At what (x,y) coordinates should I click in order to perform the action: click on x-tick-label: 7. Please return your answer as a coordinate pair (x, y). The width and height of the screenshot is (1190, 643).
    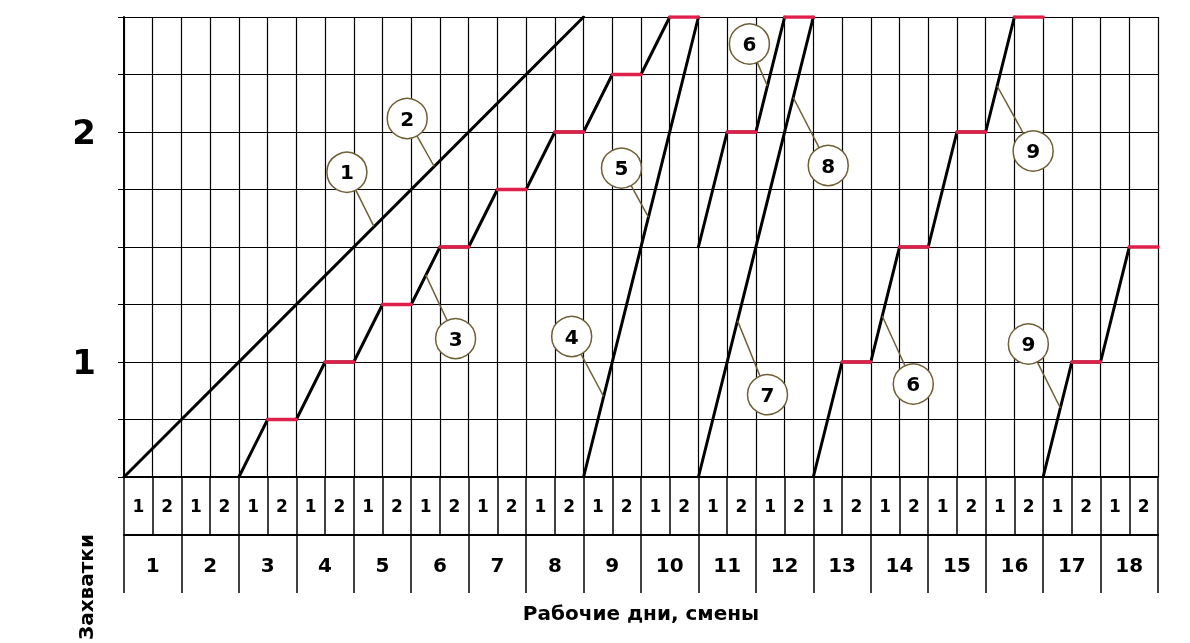
    Looking at the image, I should click on (497, 565).